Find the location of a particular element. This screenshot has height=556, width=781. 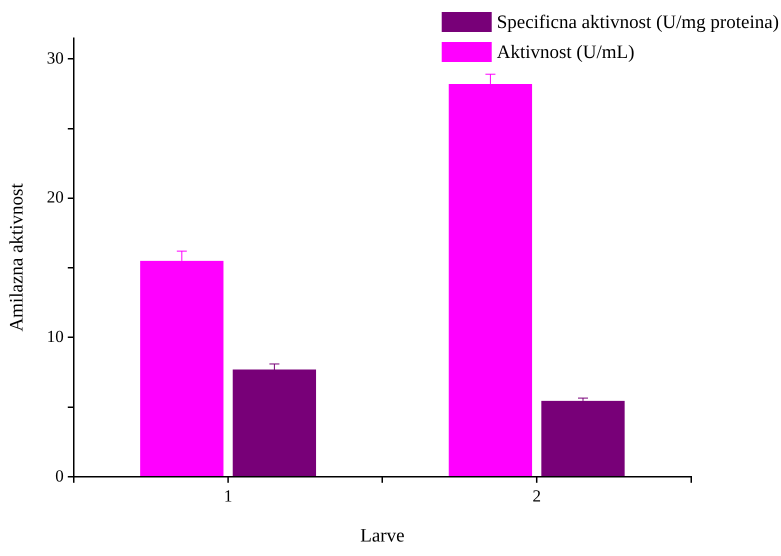

y-tick-label: 0 is located at coordinates (59, 476).